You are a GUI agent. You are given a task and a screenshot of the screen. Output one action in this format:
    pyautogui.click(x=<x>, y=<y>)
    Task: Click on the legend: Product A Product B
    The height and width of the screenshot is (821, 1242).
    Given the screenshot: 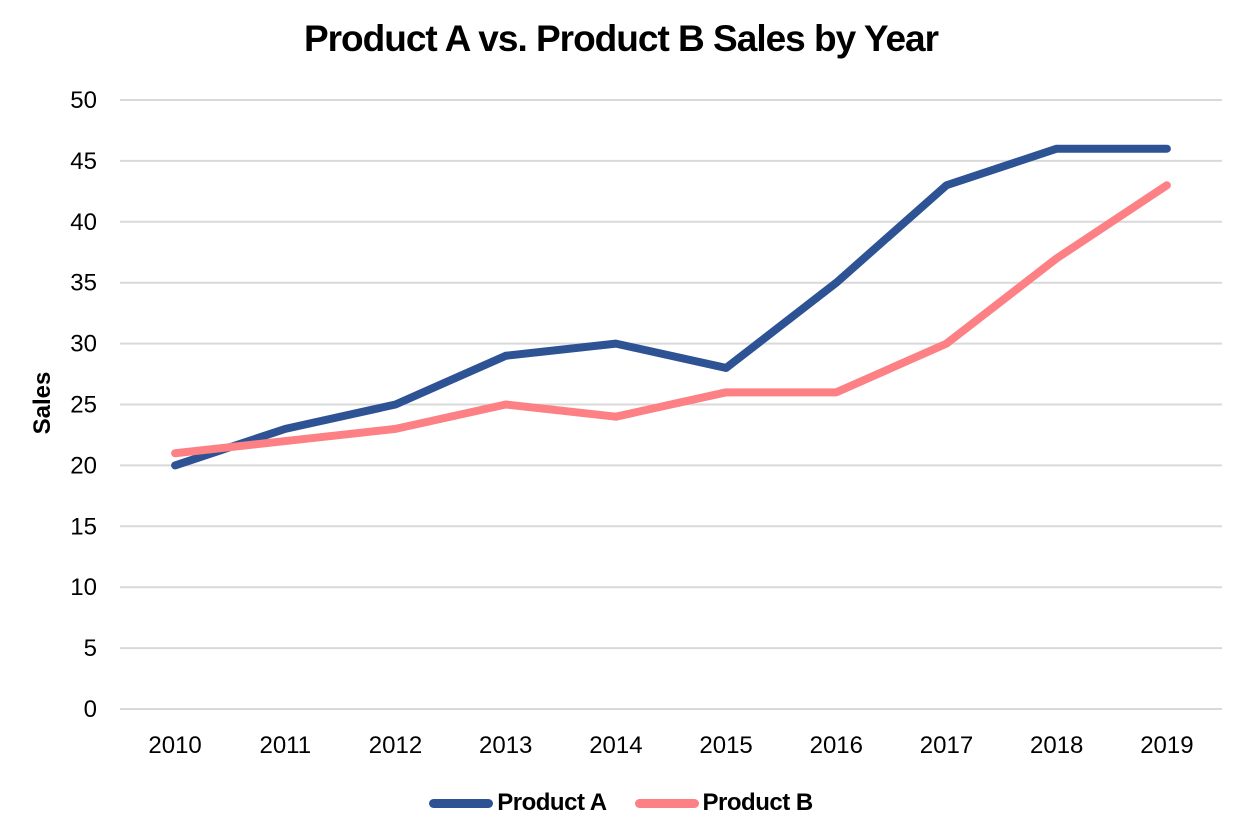 What is the action you would take?
    pyautogui.click(x=621, y=803)
    